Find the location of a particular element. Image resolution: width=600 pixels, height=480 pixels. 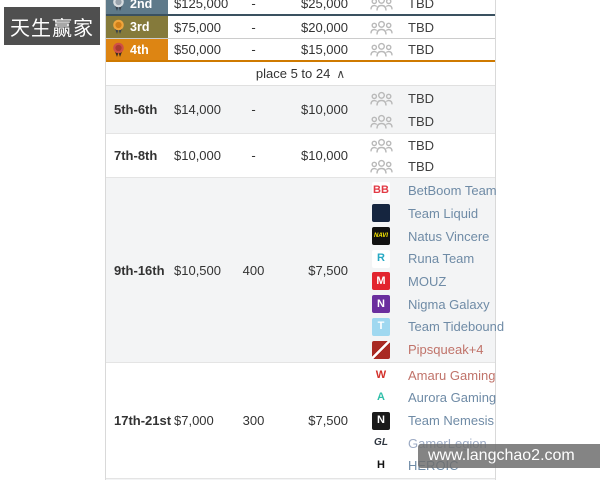

team-link-betboom-team: BetBoom Team is located at coordinates (452, 191).